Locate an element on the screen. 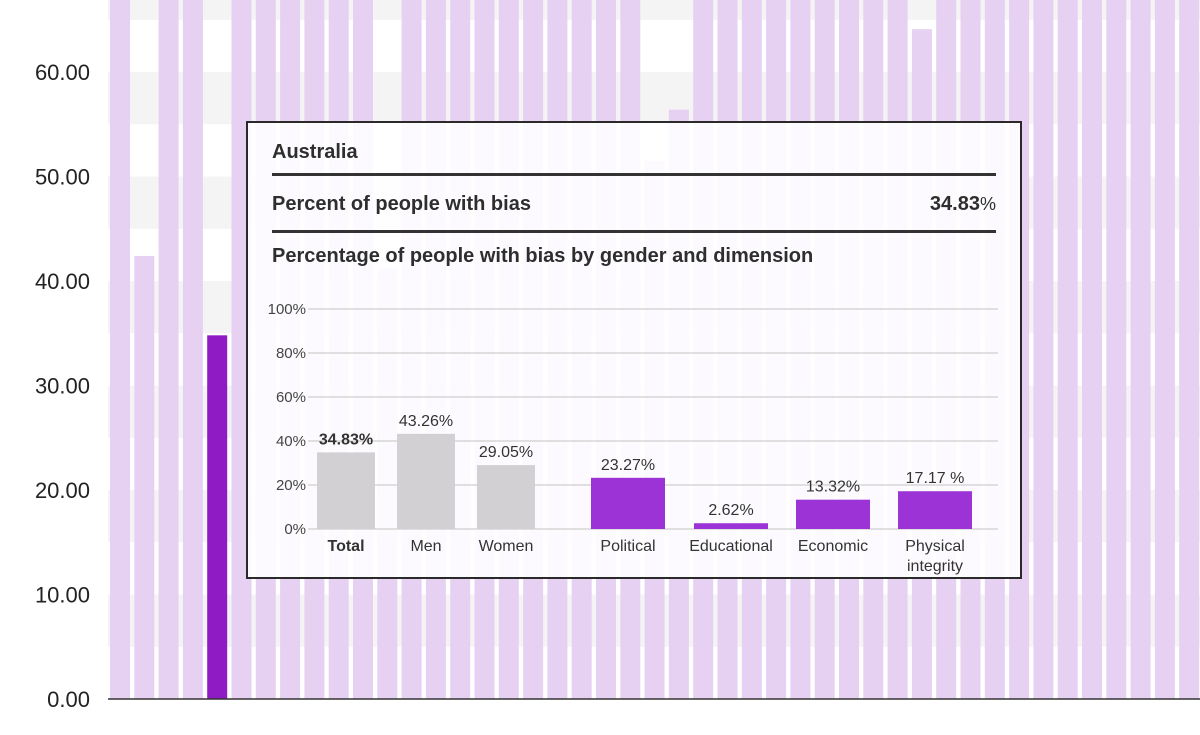 This screenshot has height=735, width=1200. category-label: Physical integrity is located at coordinates (935, 556).